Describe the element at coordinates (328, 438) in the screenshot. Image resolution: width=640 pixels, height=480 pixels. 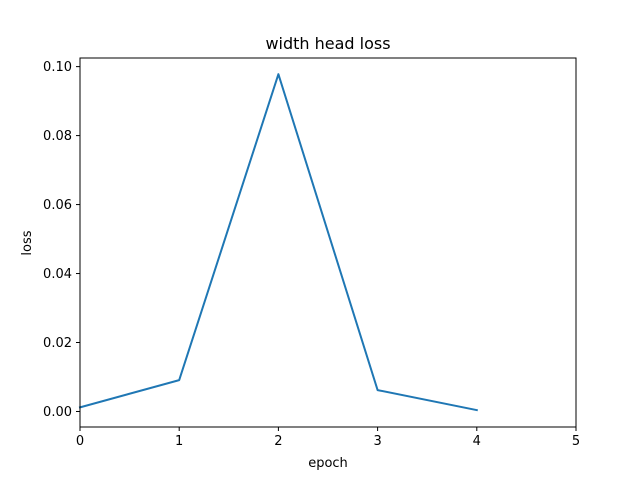
I see `x-axis-ticks: 0 1 2 3 4 5` at that location.